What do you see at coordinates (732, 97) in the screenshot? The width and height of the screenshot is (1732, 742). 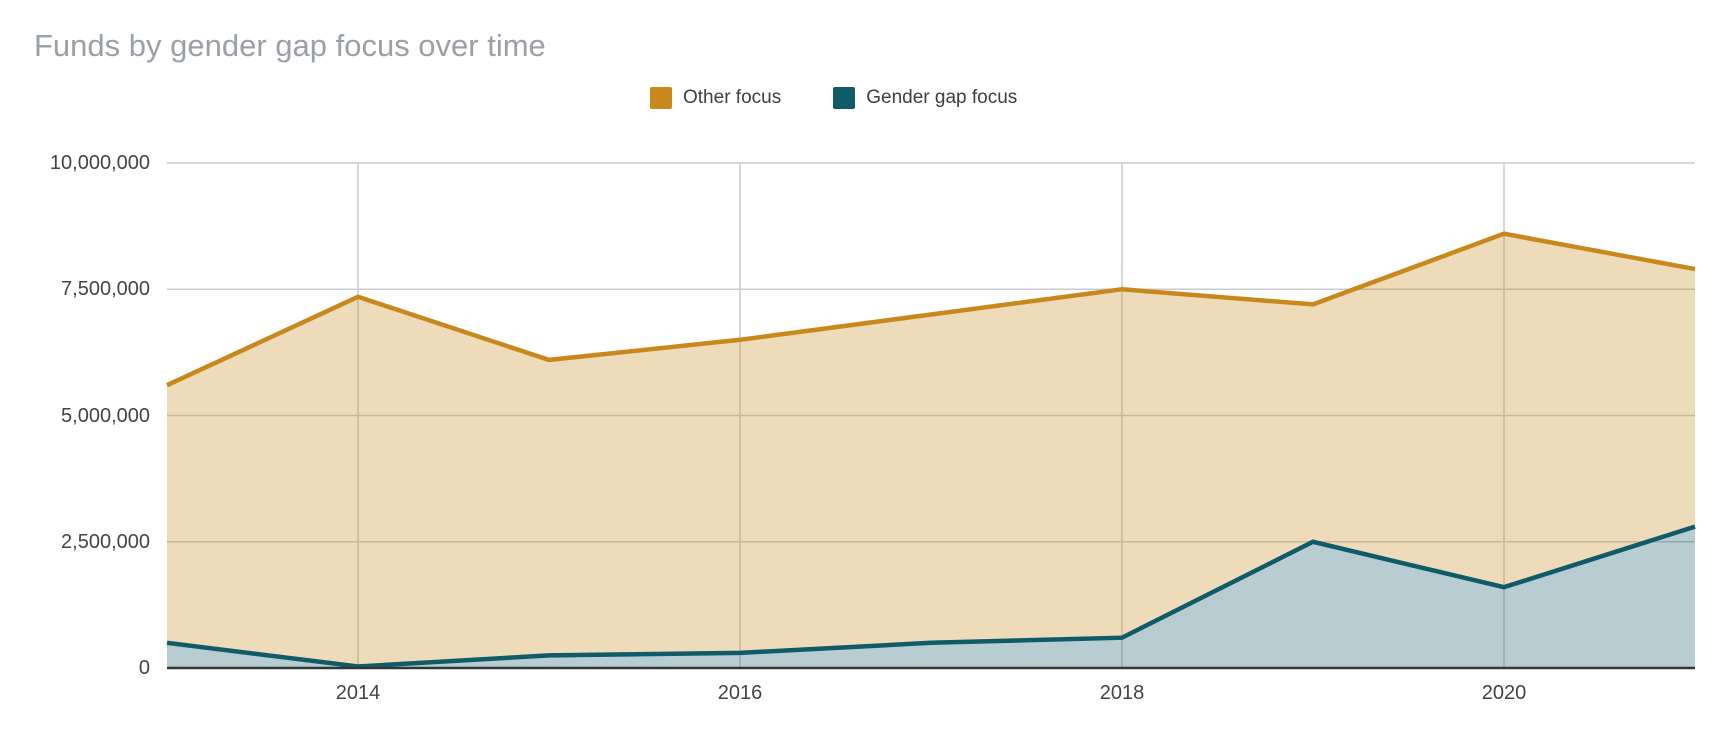 I see `legend-label-other-focus: Other focus` at bounding box center [732, 97].